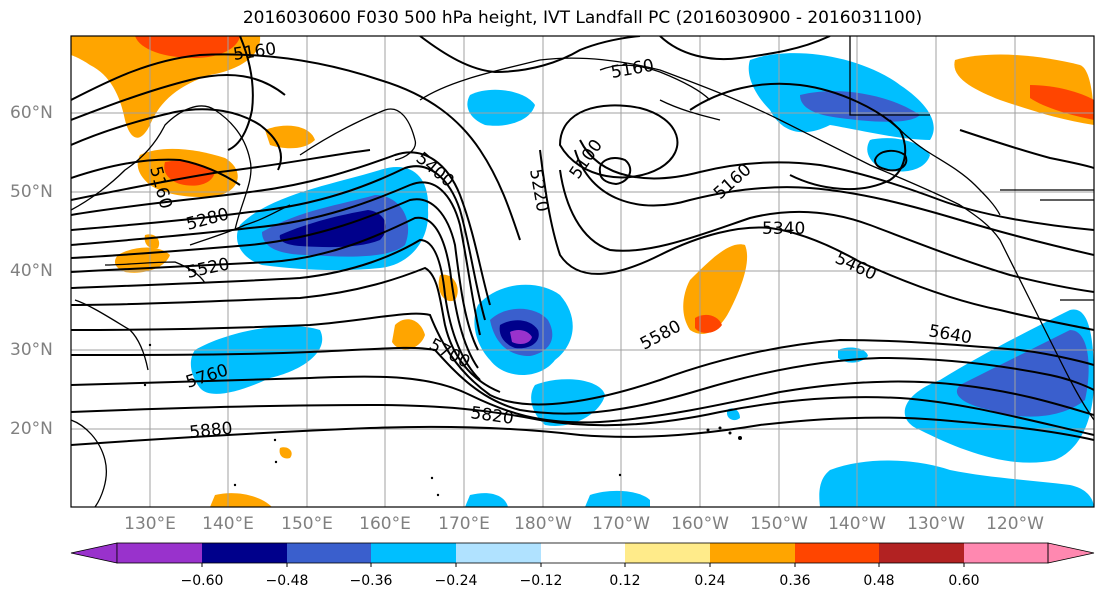 The image size is (1105, 601). I want to click on lon-label: 130°E, so click(150, 524).